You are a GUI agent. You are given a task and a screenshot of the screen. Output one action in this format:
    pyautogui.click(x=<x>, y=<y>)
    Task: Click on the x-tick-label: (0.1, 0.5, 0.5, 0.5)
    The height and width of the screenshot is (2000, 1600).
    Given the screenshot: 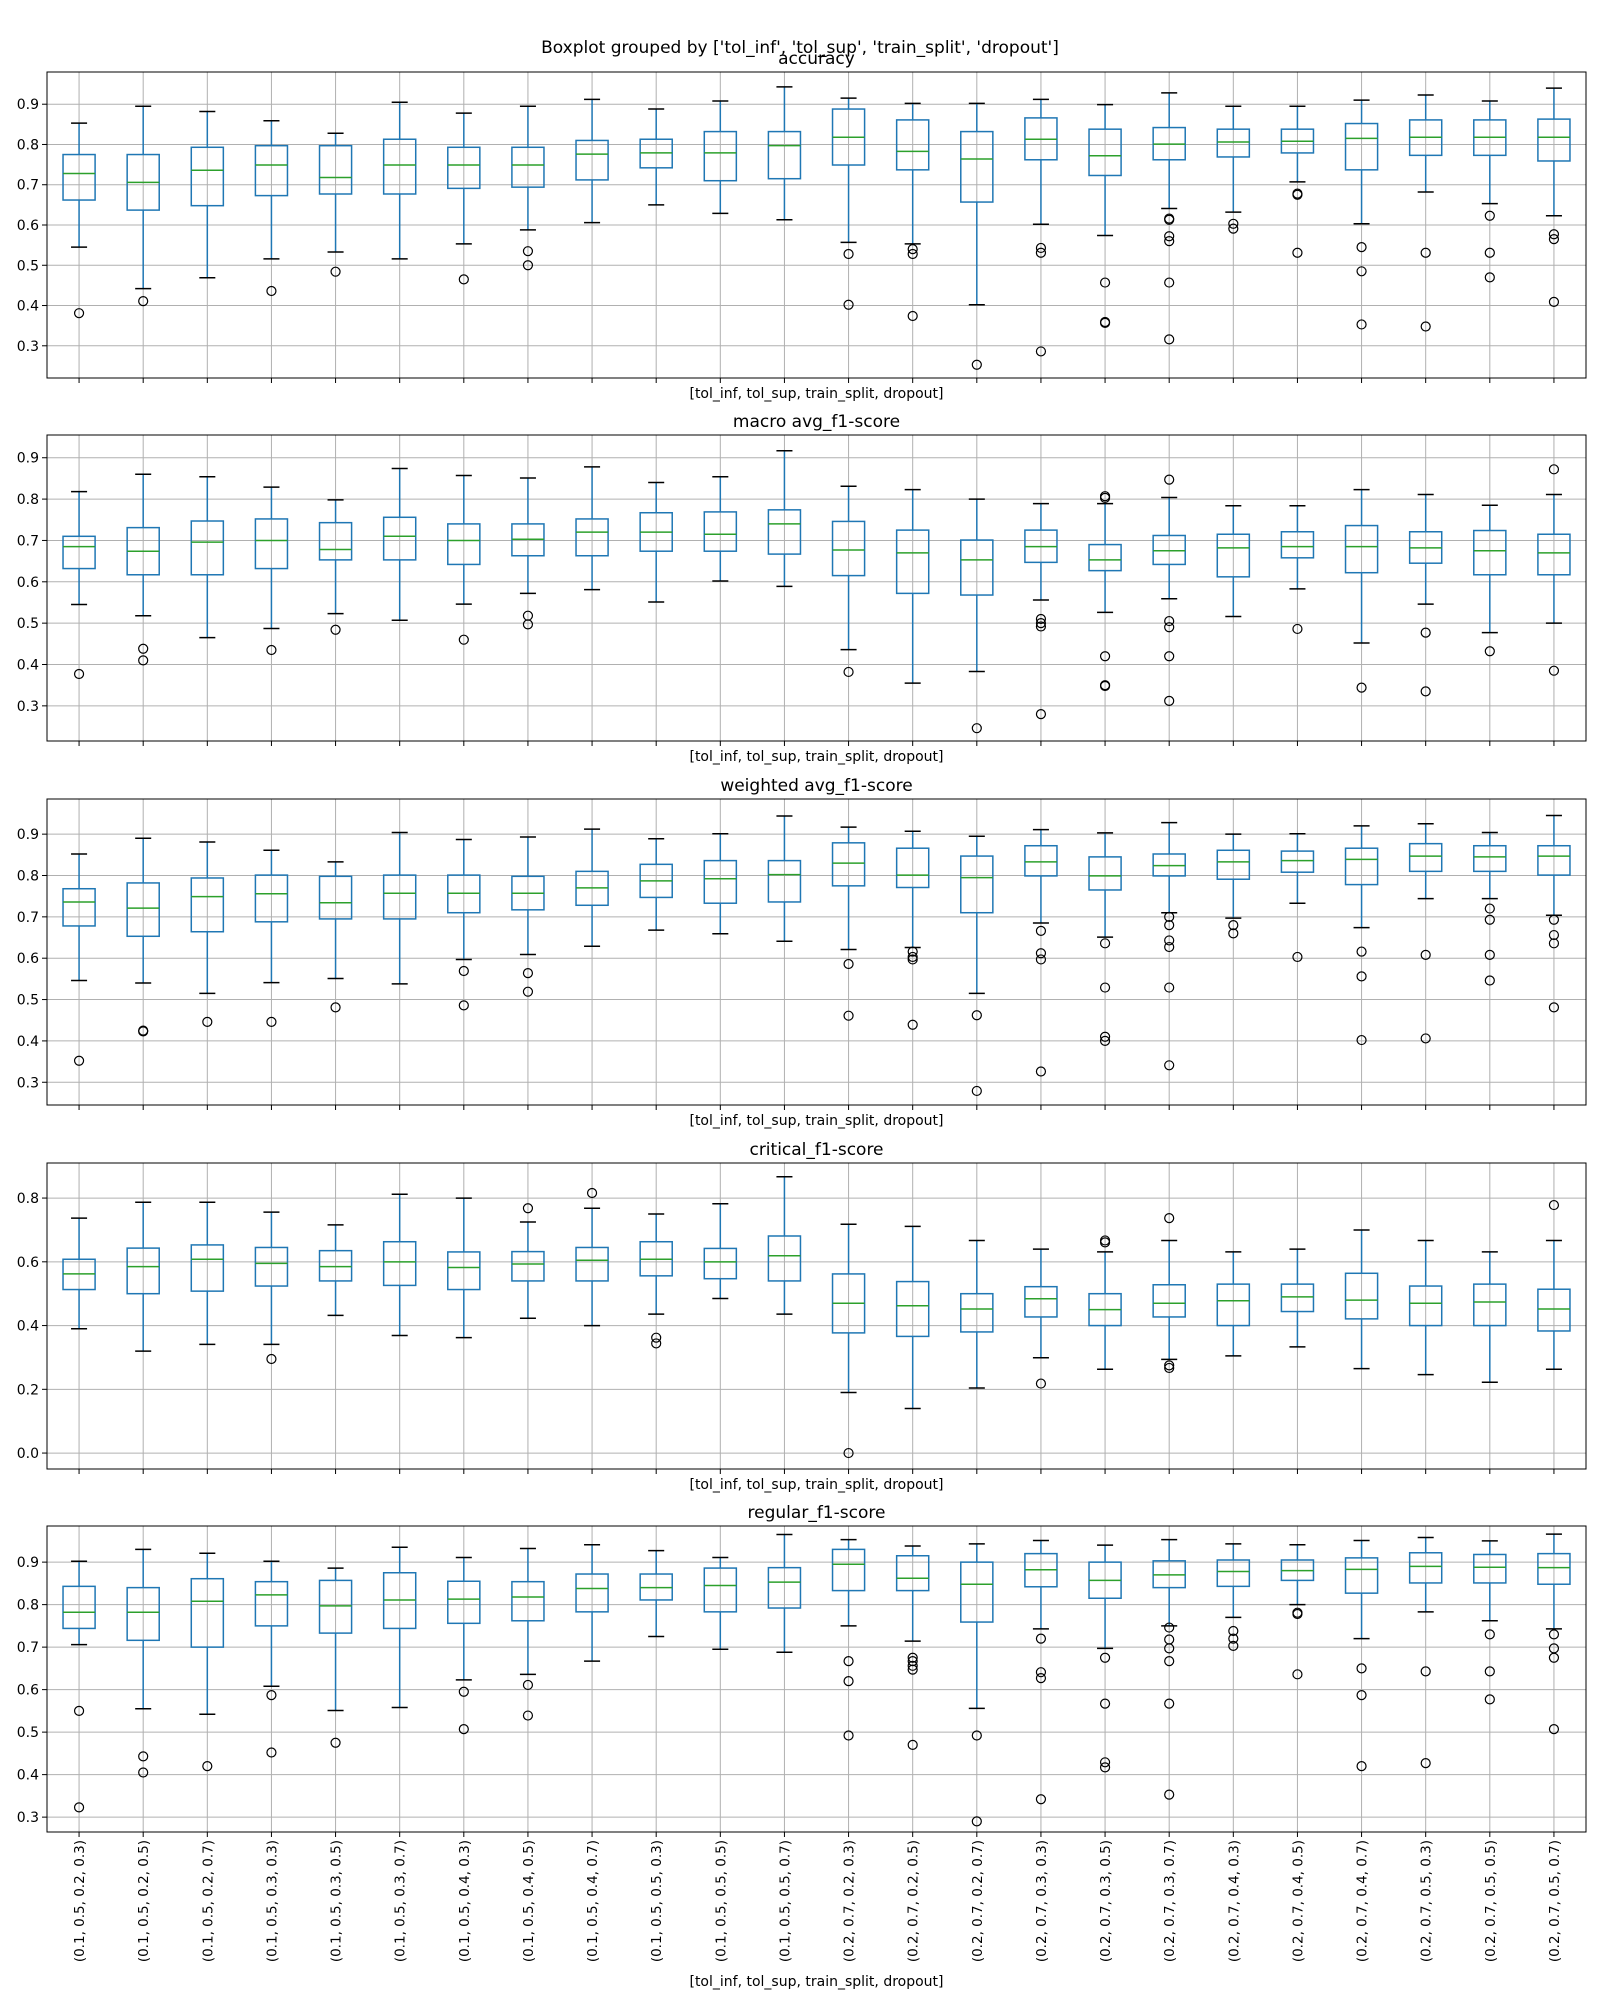 What is the action you would take?
    pyautogui.click(x=721, y=1901)
    